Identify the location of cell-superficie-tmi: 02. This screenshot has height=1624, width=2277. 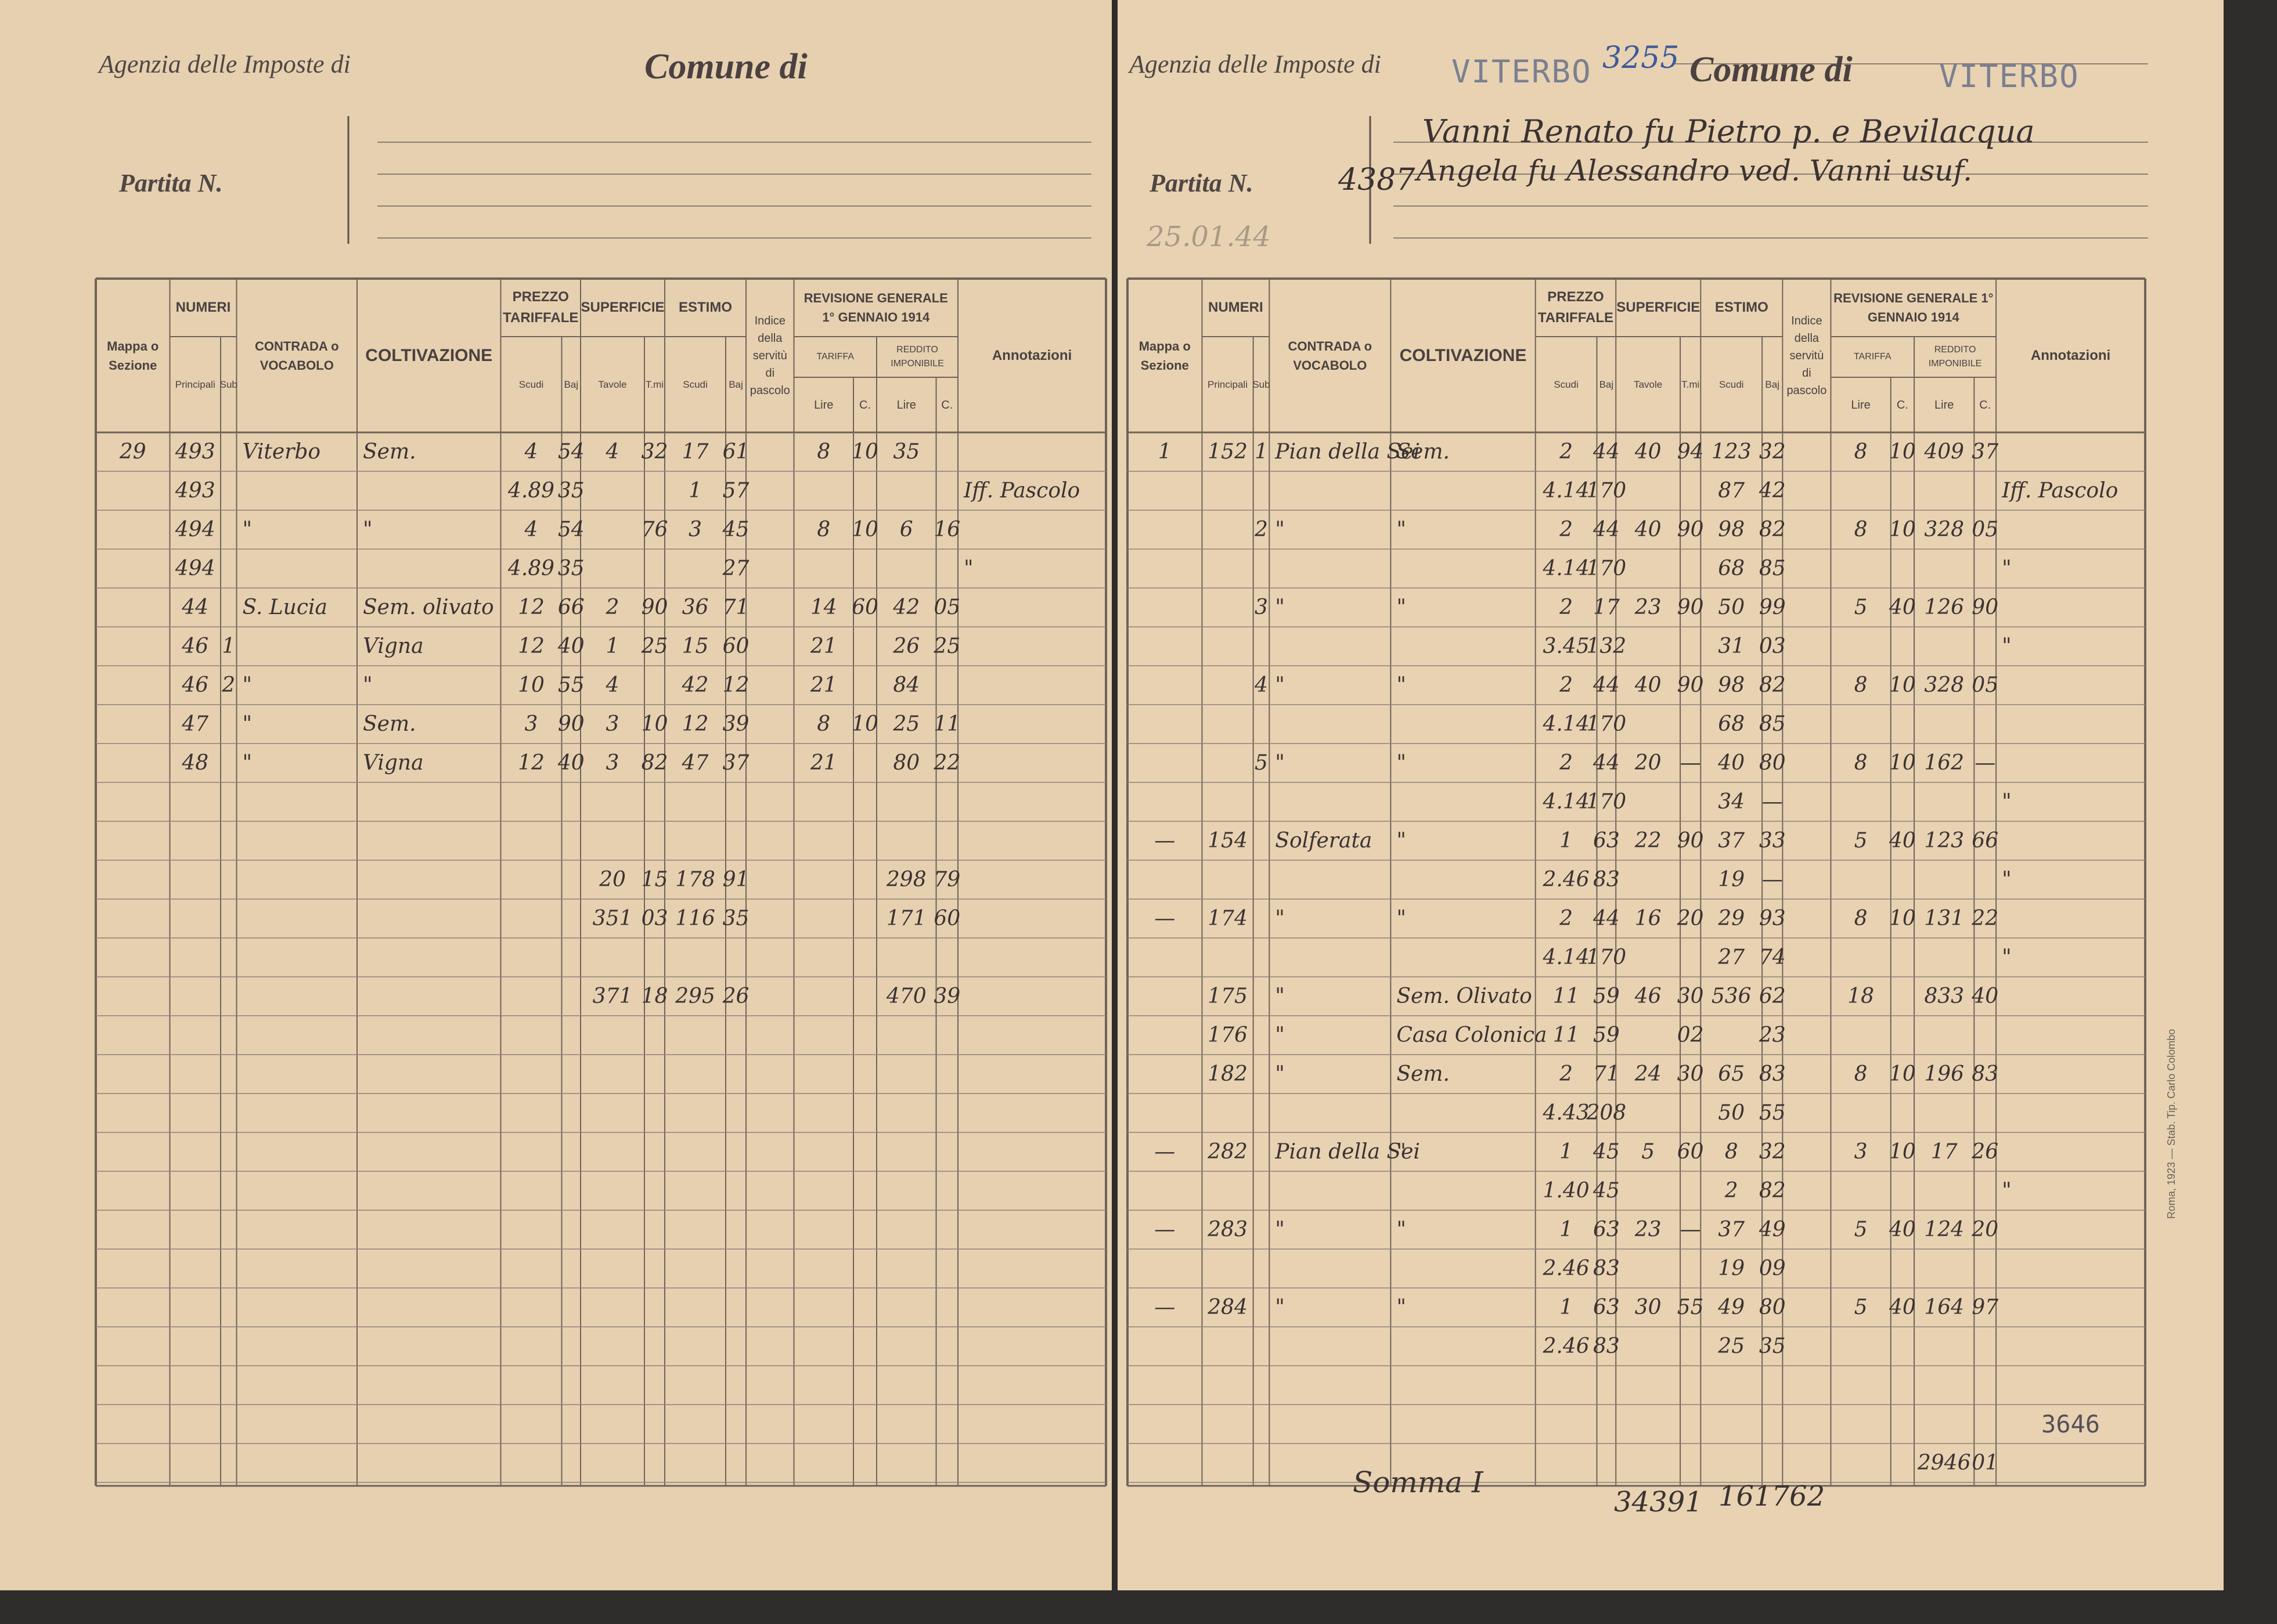
(1690, 1035).